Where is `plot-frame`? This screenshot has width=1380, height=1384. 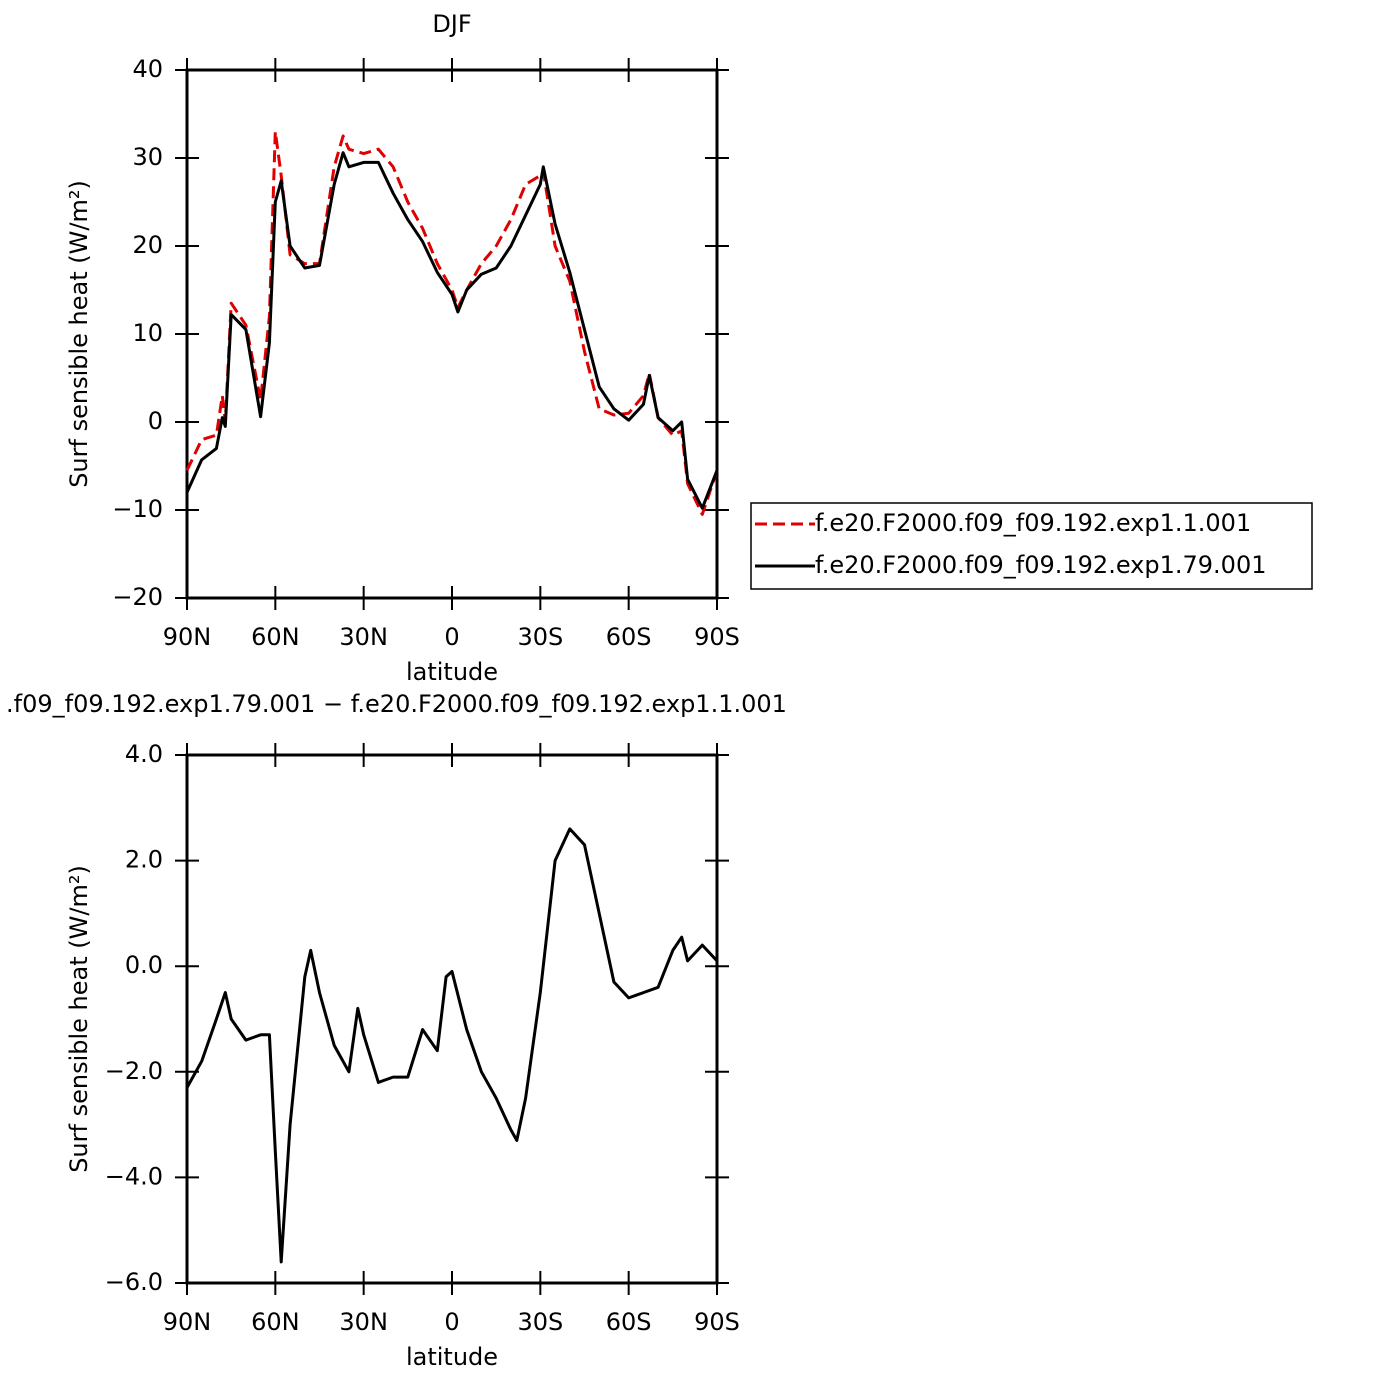
plot-frame is located at coordinates (452, 1019).